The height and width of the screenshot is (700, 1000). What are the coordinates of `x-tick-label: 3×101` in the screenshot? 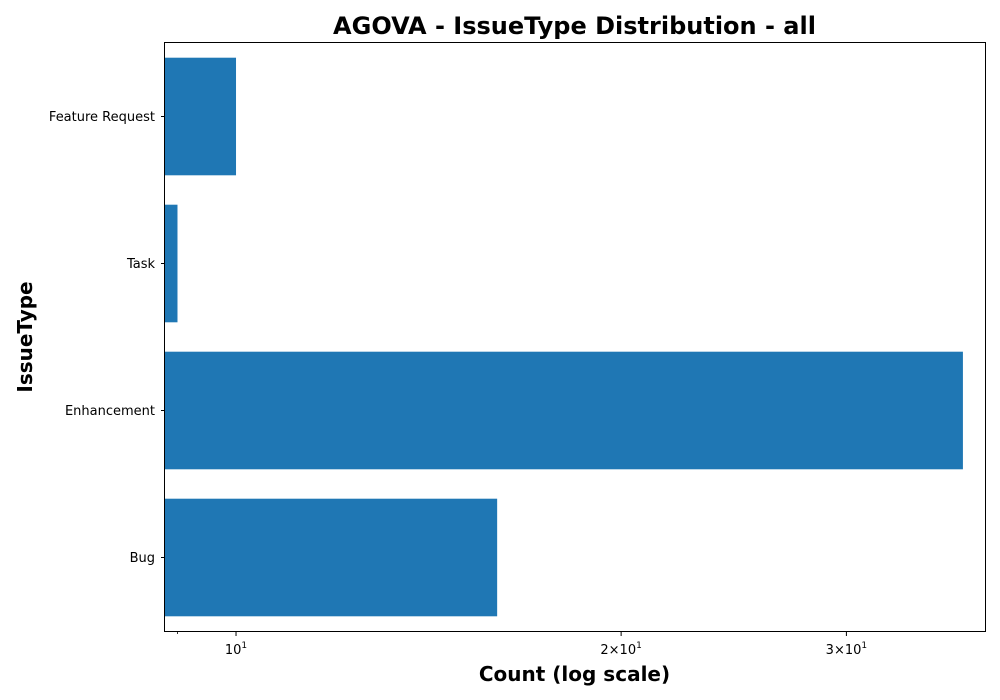 It's located at (846, 649).